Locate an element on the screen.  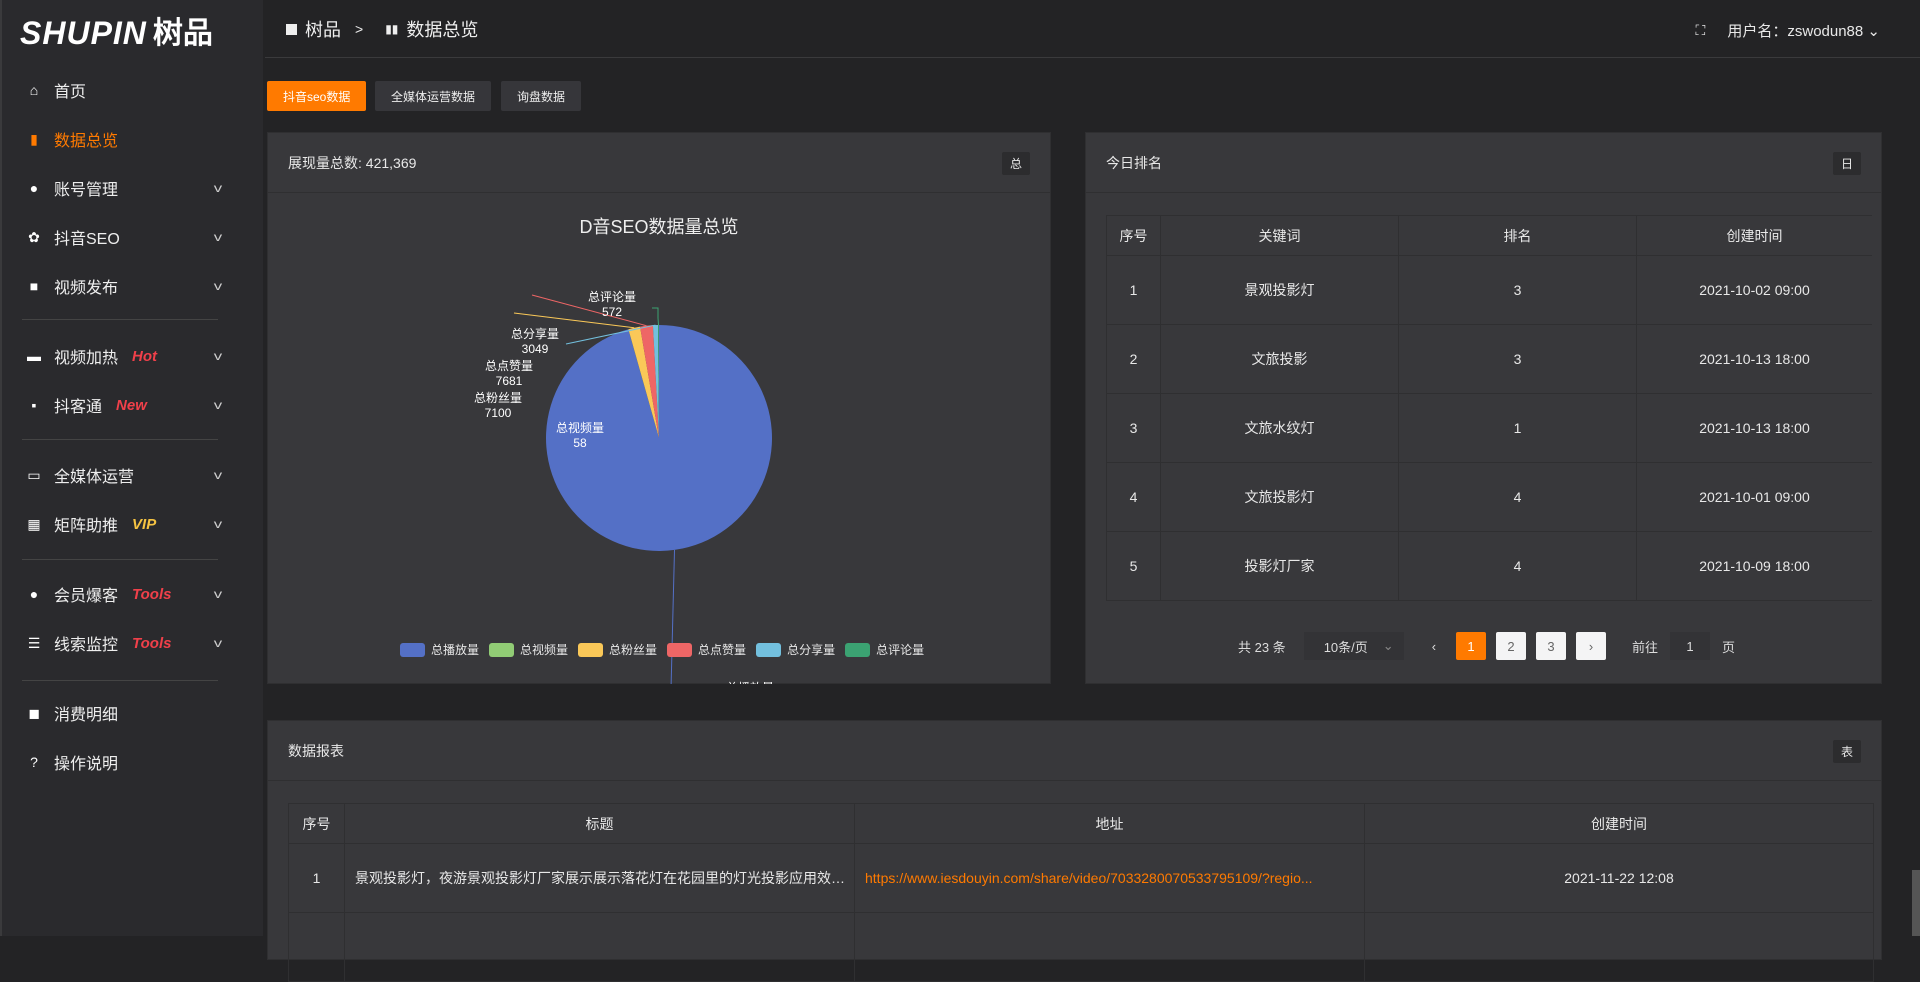
chart-legend: 总播放量 总视频量 总粉丝量 总点赞量 总分享量 总评论量 is located at coordinates (662, 649).